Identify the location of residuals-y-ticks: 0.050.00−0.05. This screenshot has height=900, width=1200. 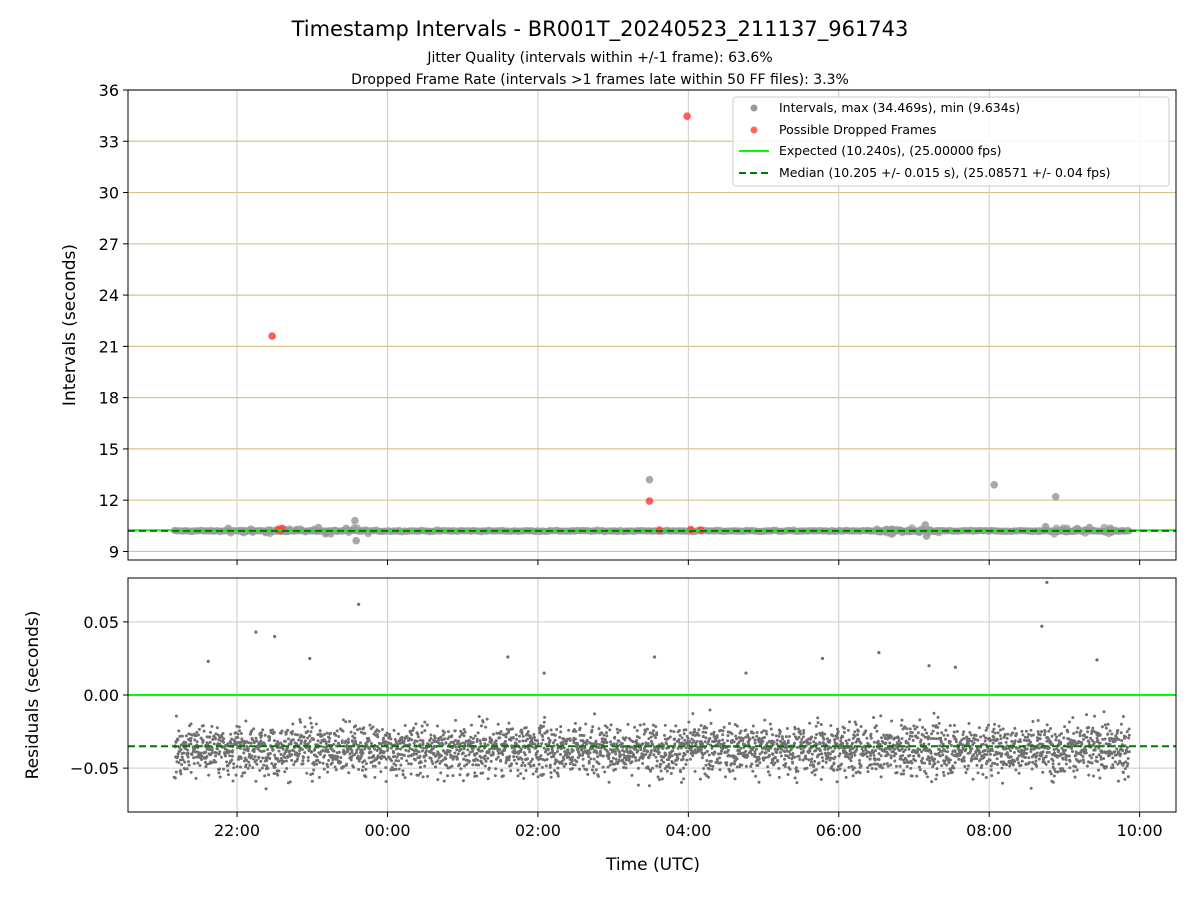
(99, 695).